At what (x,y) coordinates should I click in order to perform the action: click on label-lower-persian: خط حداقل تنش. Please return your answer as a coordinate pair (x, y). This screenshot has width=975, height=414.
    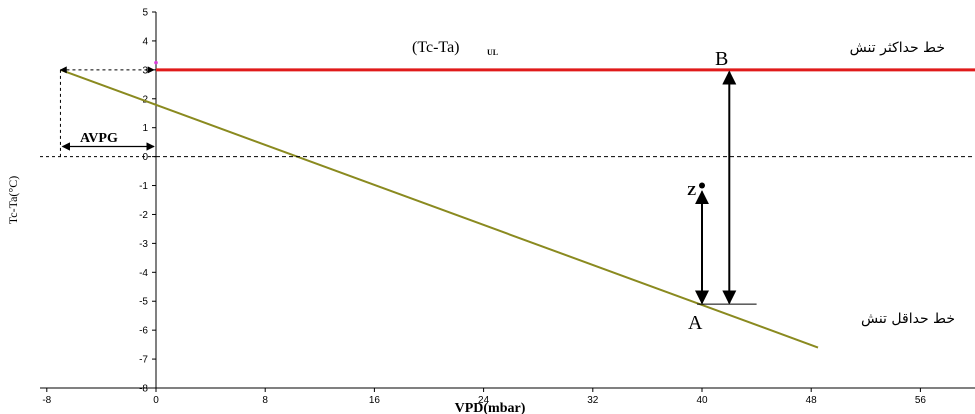
    Looking at the image, I should click on (908, 319).